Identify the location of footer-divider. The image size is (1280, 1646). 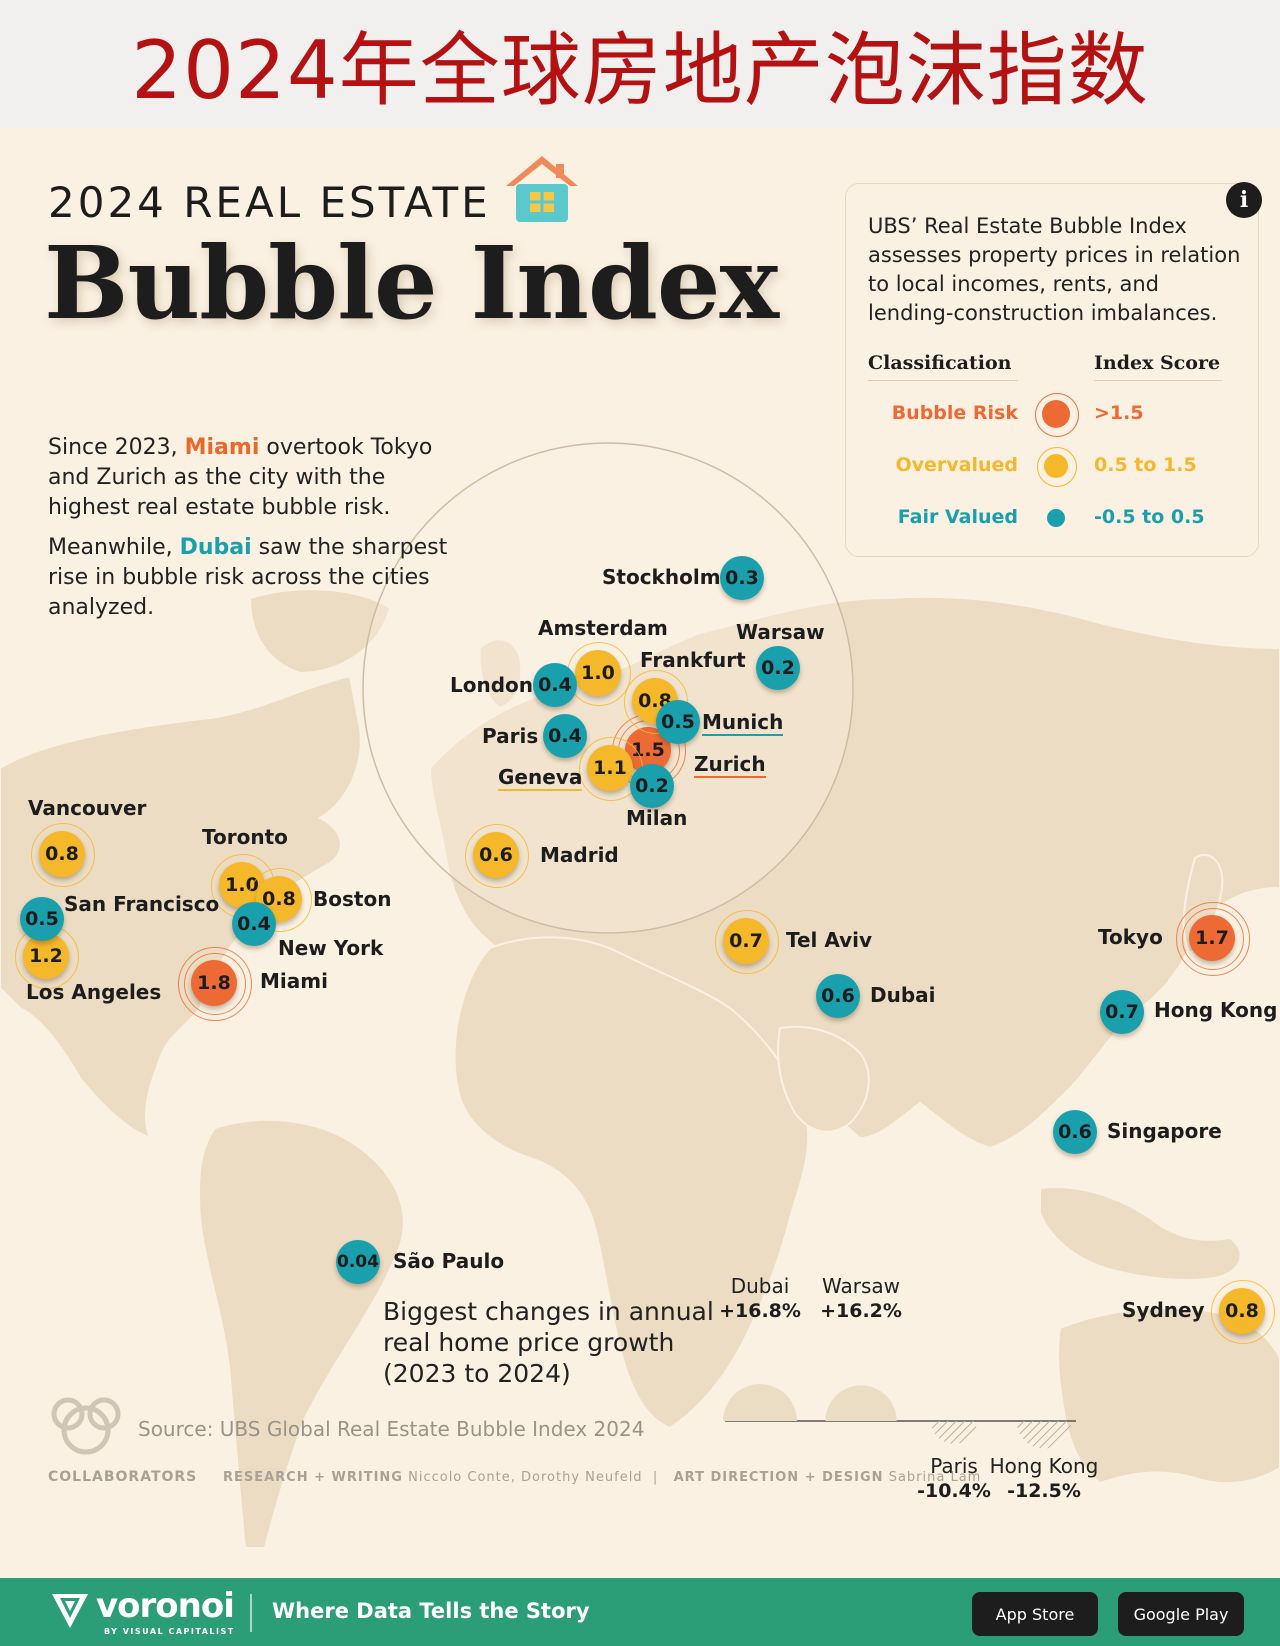
(251, 1613).